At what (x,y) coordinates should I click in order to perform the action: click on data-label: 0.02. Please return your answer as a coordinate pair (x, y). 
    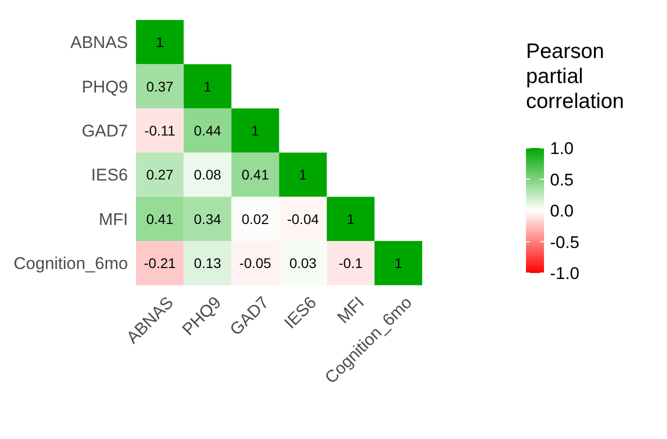
    Looking at the image, I should click on (256, 218).